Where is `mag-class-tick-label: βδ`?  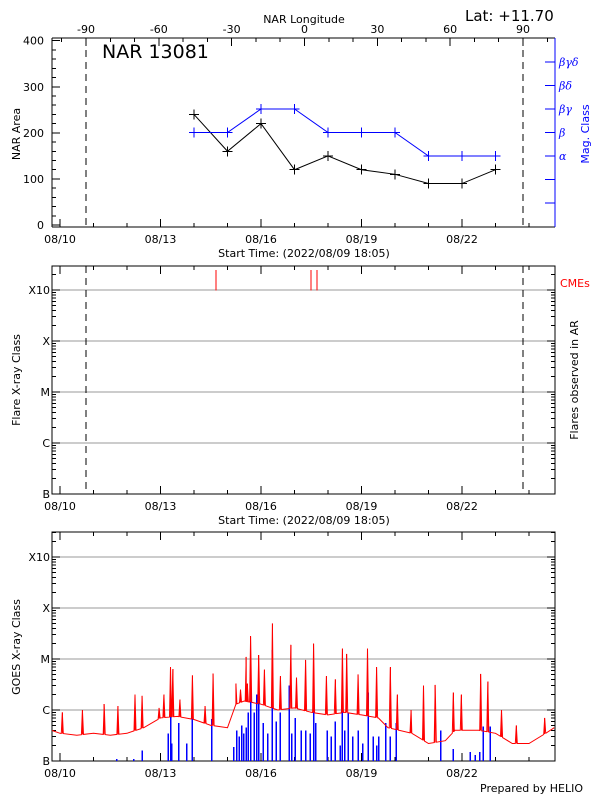 mag-class-tick-label: βδ is located at coordinates (565, 86).